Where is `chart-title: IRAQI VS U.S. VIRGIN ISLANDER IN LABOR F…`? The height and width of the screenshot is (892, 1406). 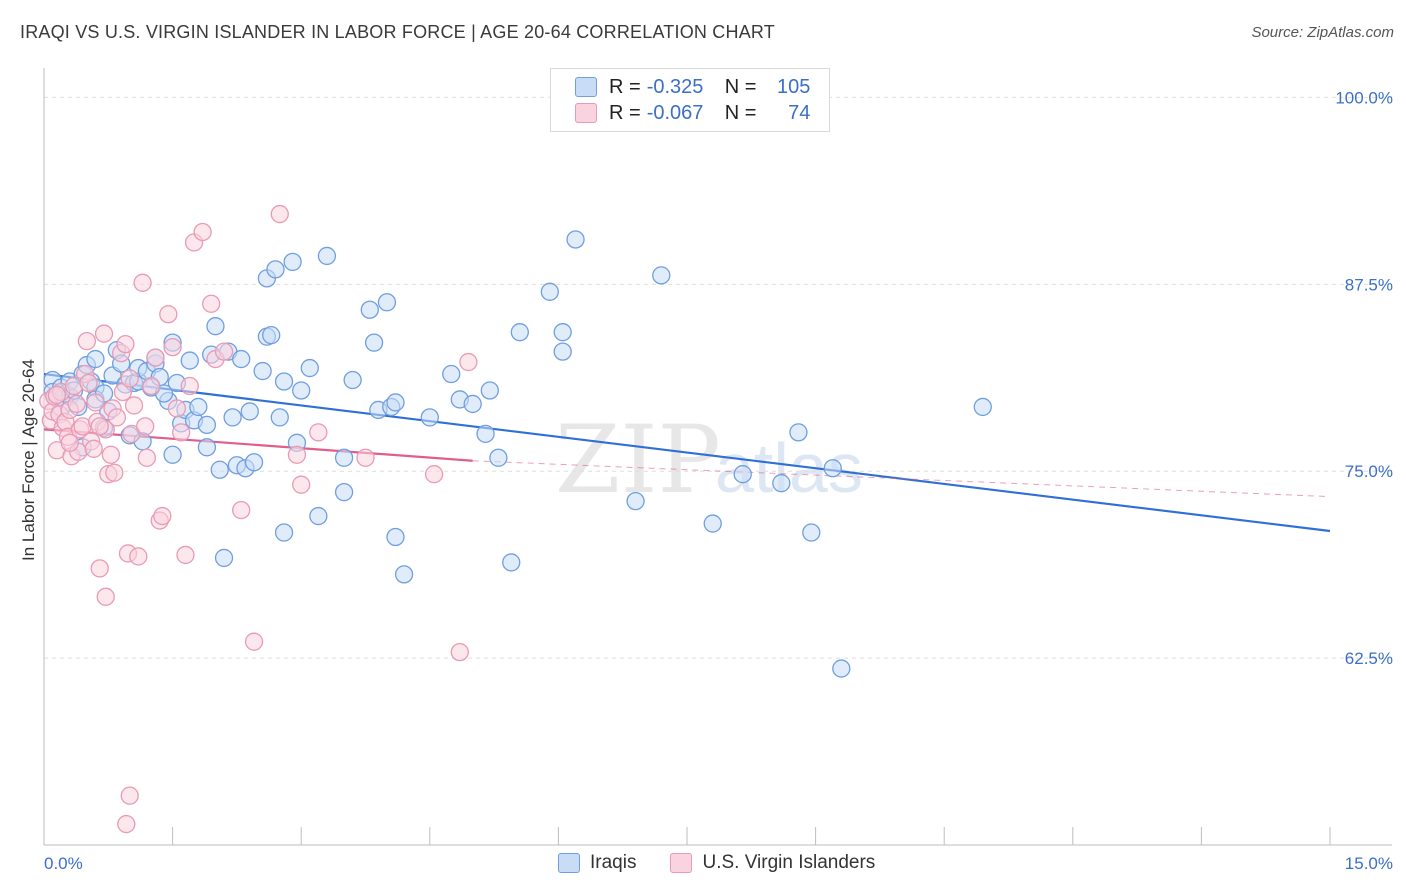 chart-title: IRAQI VS U.S. VIRGIN ISLANDER IN LABOR F… is located at coordinates (397, 32).